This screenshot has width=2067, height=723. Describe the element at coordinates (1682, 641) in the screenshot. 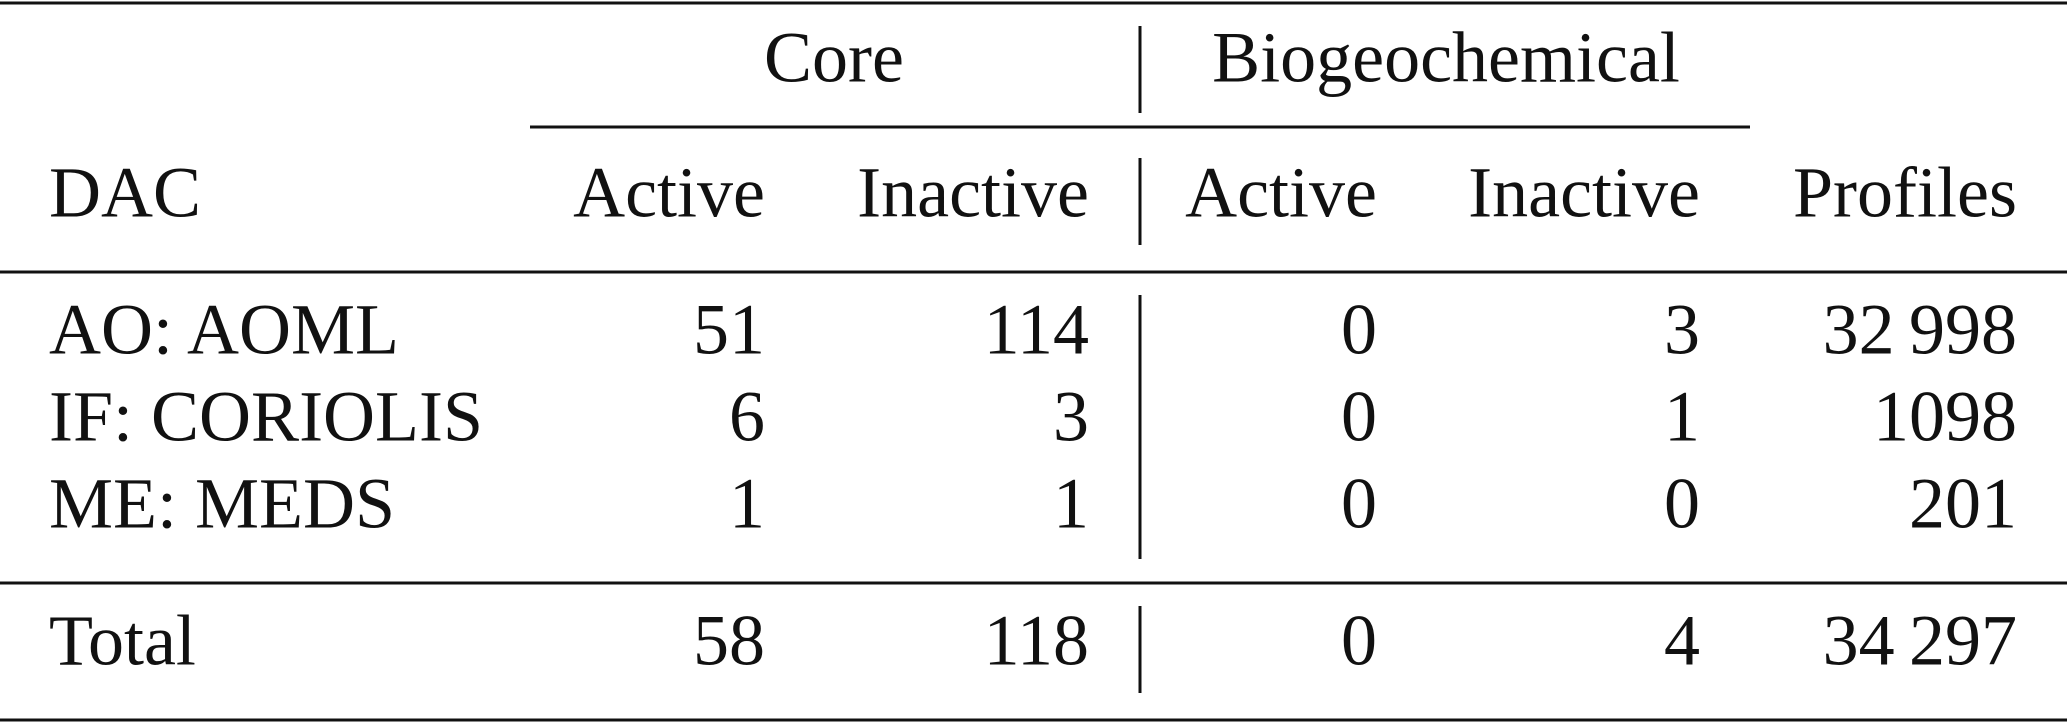

I see `total-cell: 4` at that location.